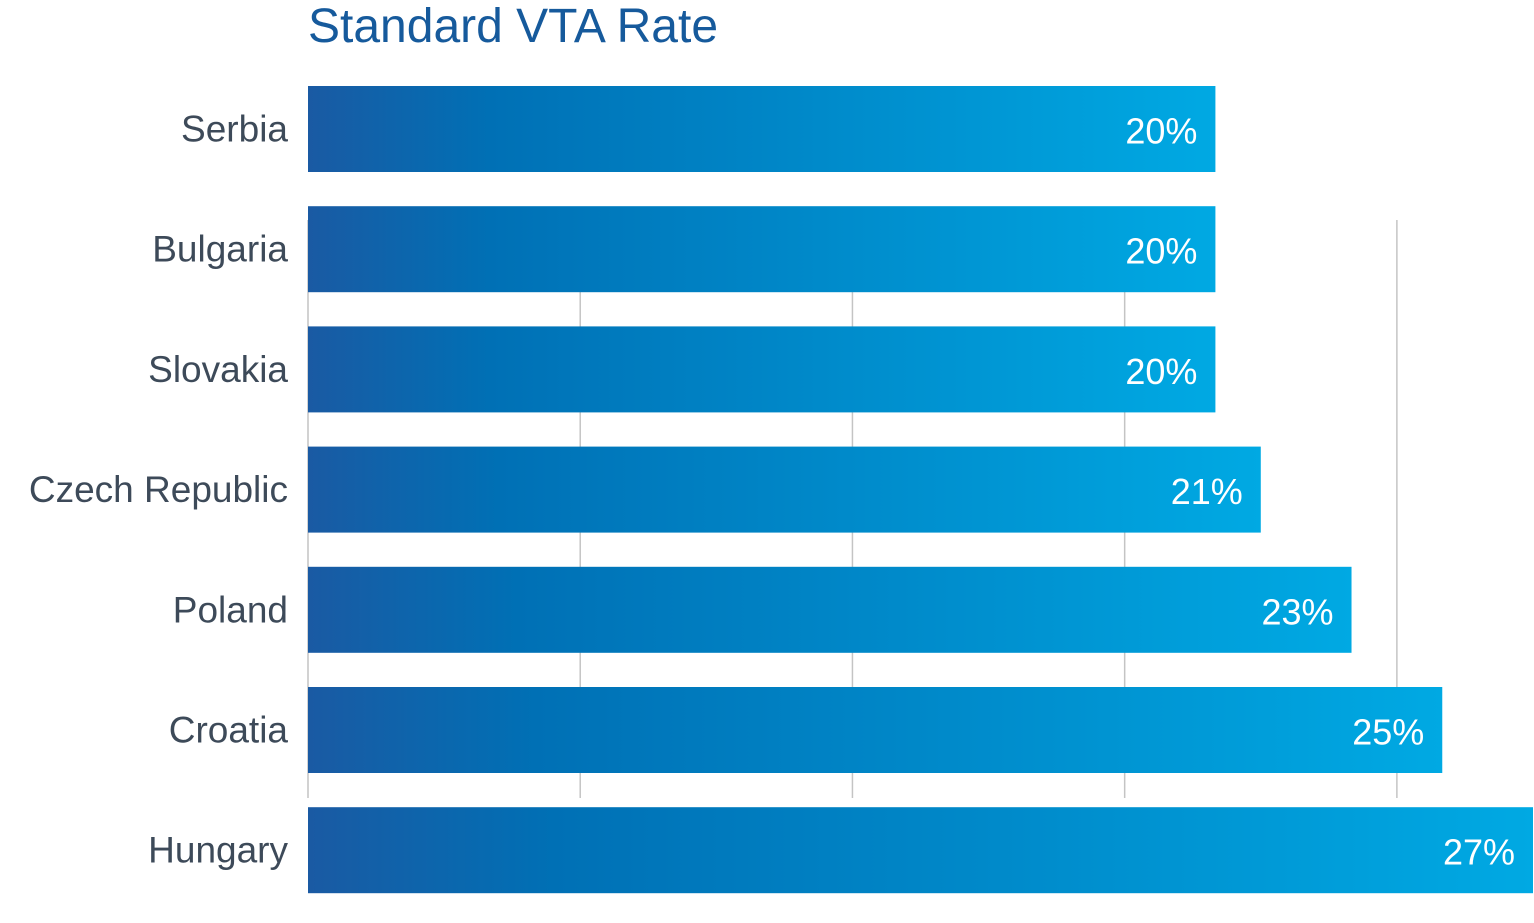  I want to click on bar-croatia, so click(875, 730).